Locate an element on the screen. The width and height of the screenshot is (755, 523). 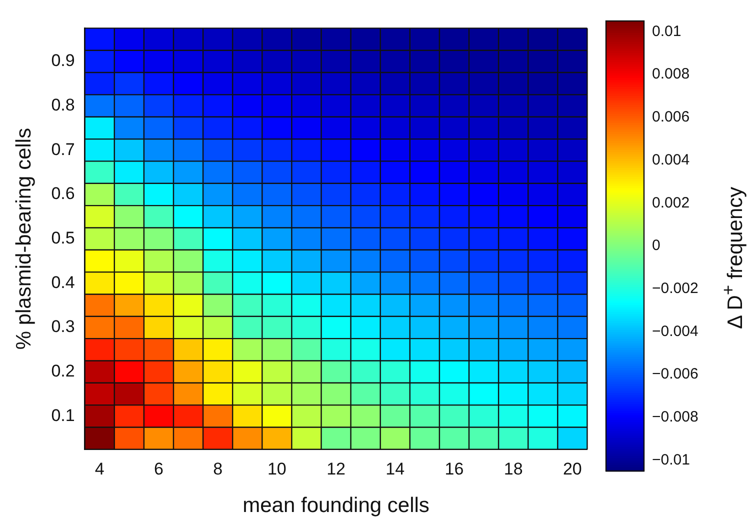
x-tick-label: 12 is located at coordinates (336, 468).